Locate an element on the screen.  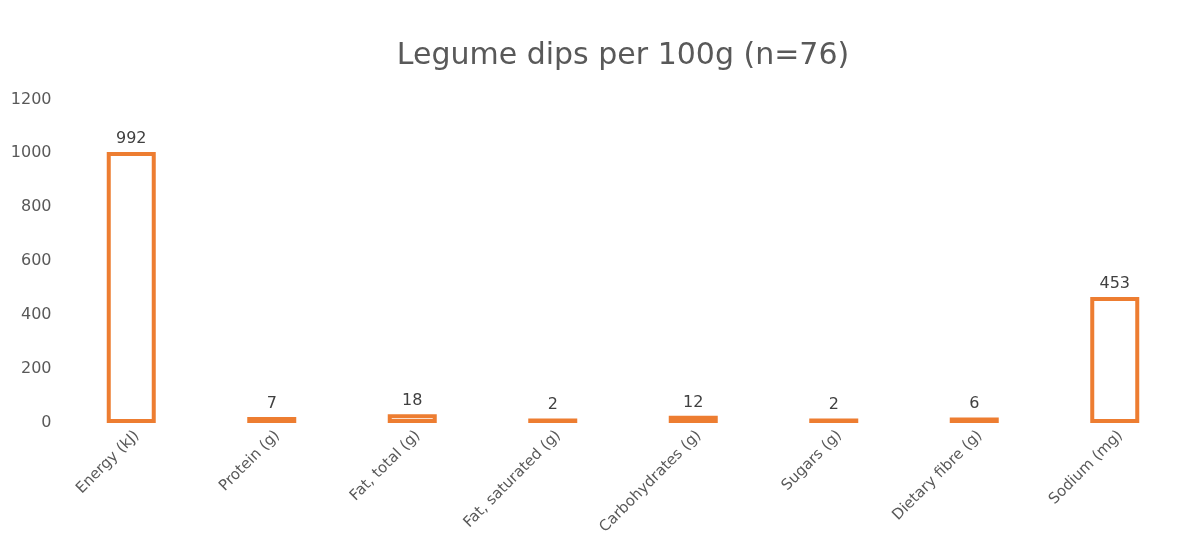
y-tick-label: 800 is located at coordinates (36, 206).